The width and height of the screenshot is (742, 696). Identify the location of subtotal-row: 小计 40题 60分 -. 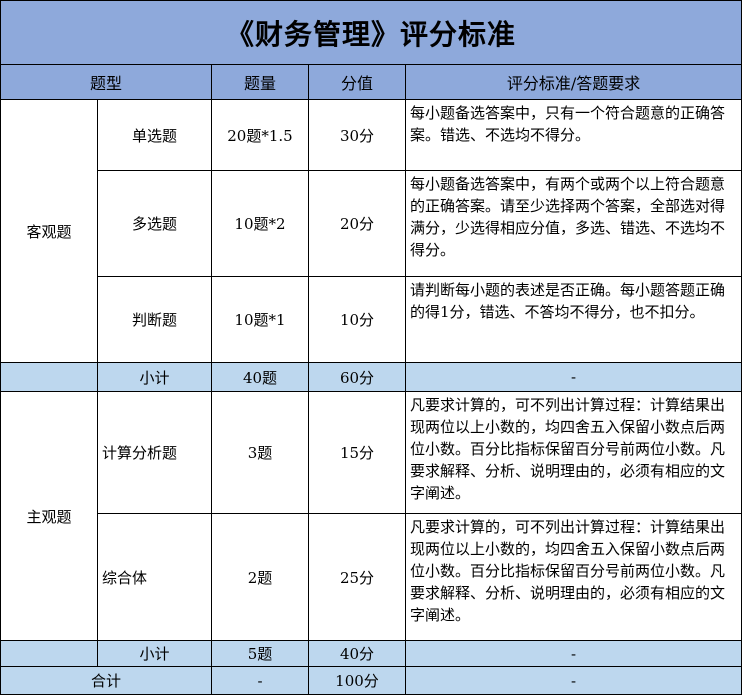
(371, 377).